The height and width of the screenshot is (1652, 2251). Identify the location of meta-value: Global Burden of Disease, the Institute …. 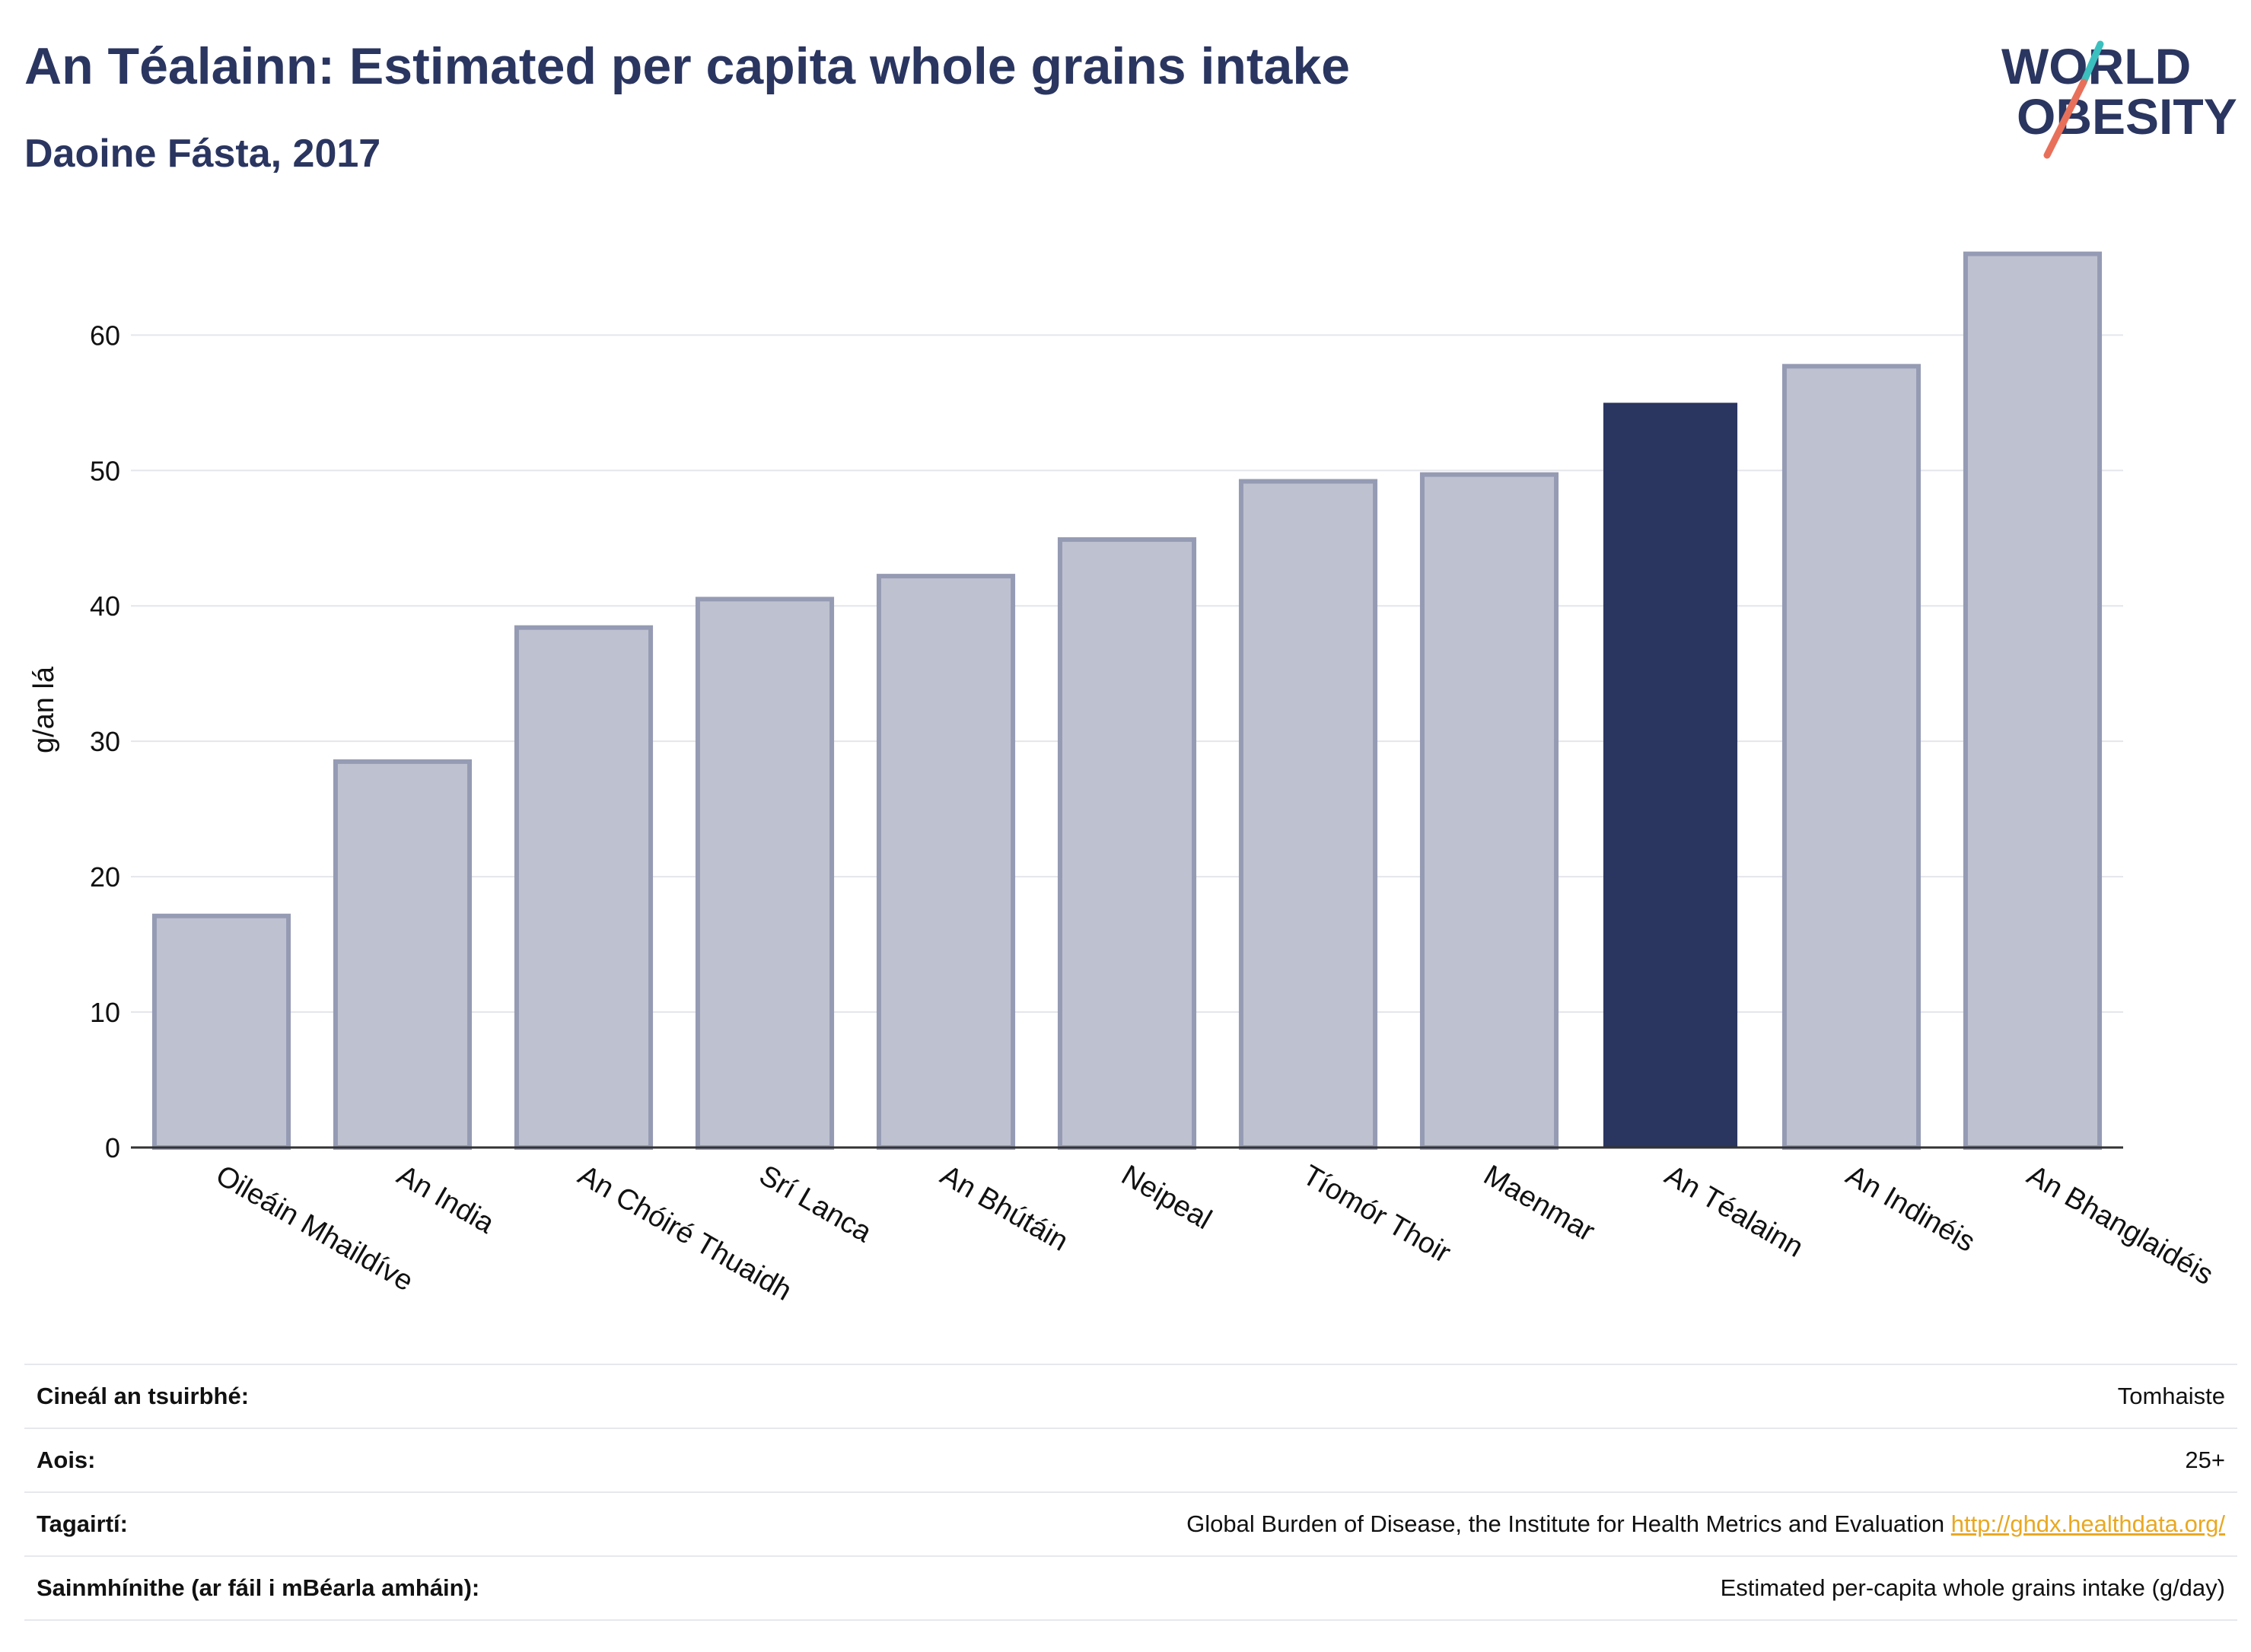
(1565, 1523).